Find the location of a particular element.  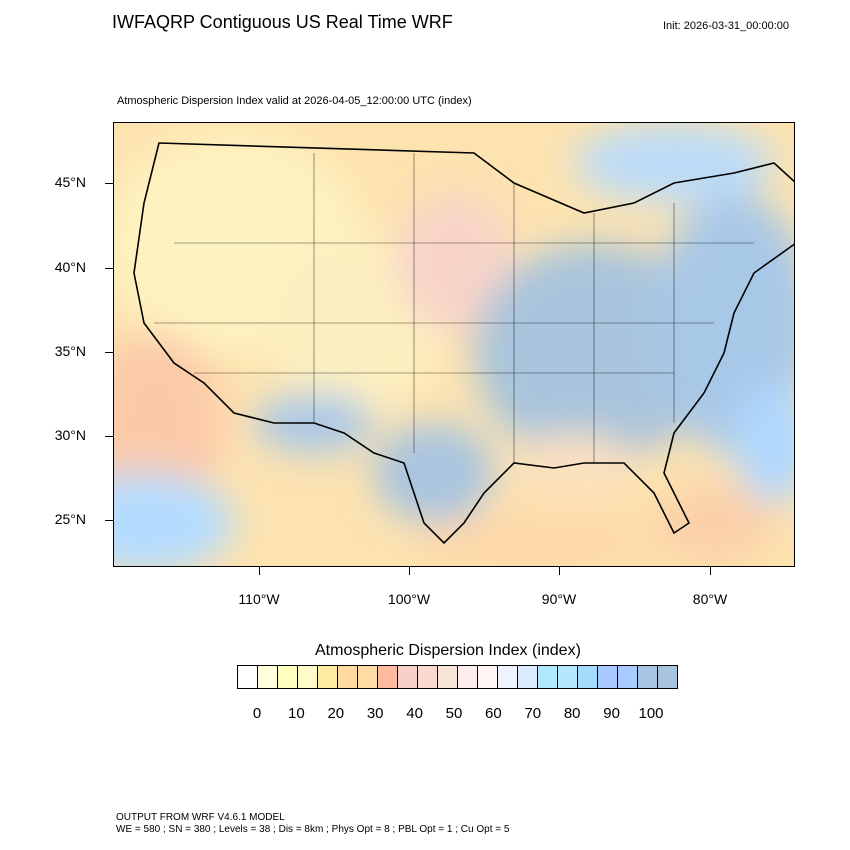

colorbar-label: 20 is located at coordinates (336, 713).